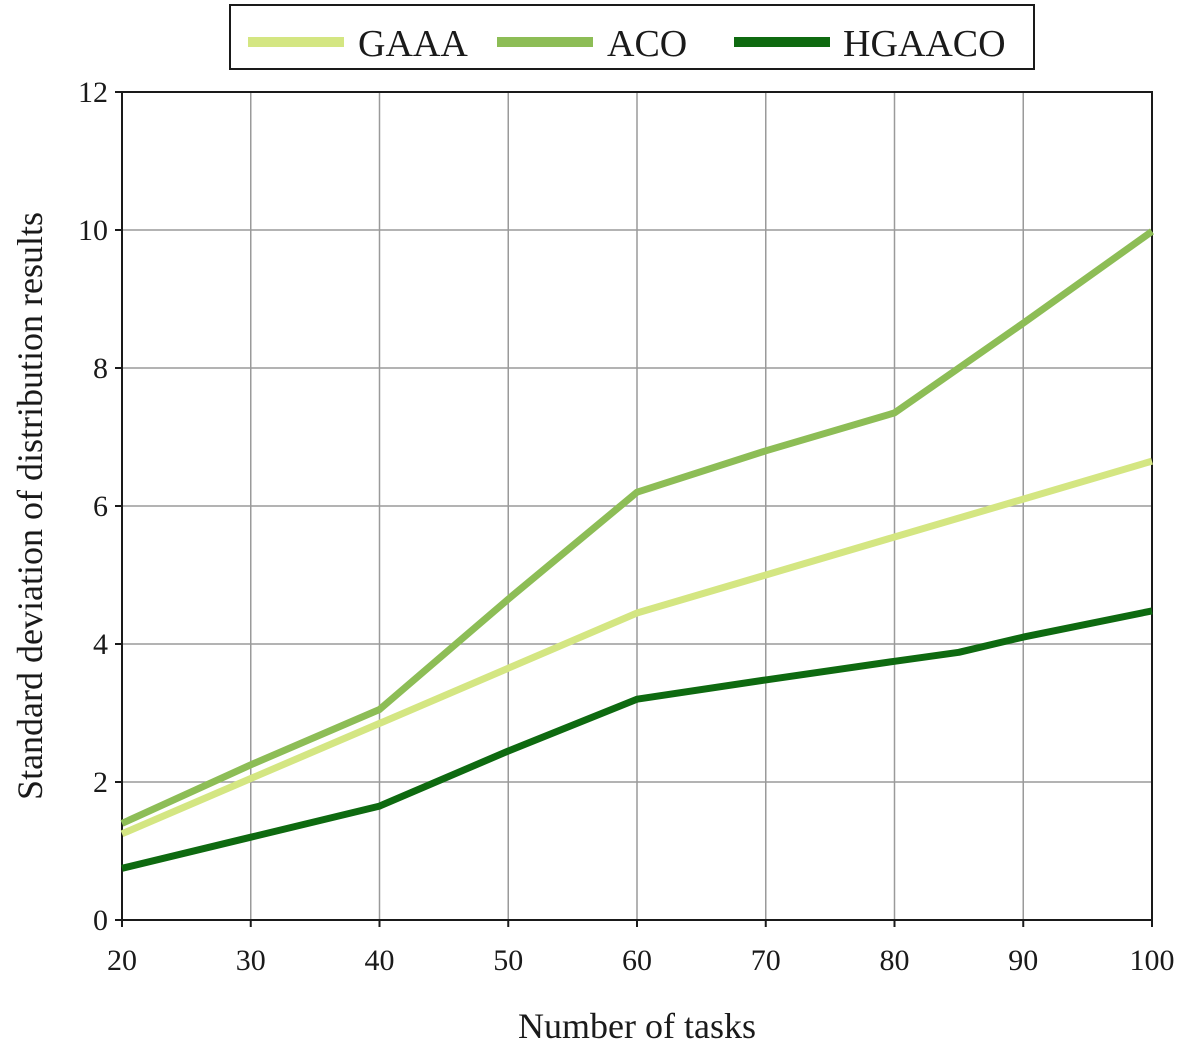 The height and width of the screenshot is (1055, 1182). Describe the element at coordinates (251, 960) in the screenshot. I see `x-tick-label: 30` at that location.